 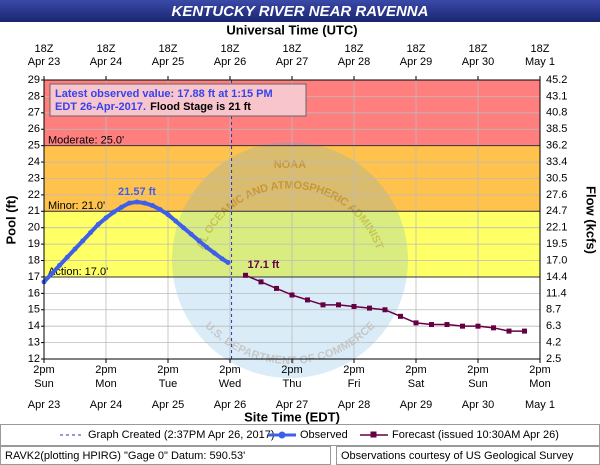 What do you see at coordinates (34, 342) in the screenshot?
I see `y-tick-label: 13` at bounding box center [34, 342].